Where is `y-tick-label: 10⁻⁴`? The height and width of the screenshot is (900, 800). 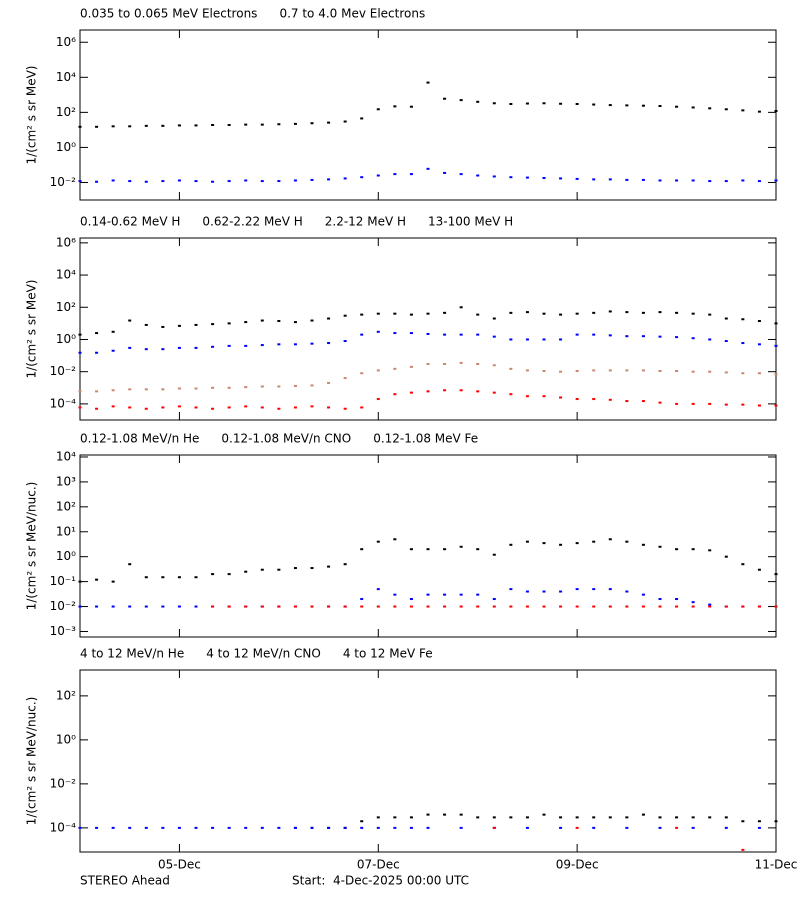 y-tick-label: 10⁻⁴ is located at coordinates (63, 827).